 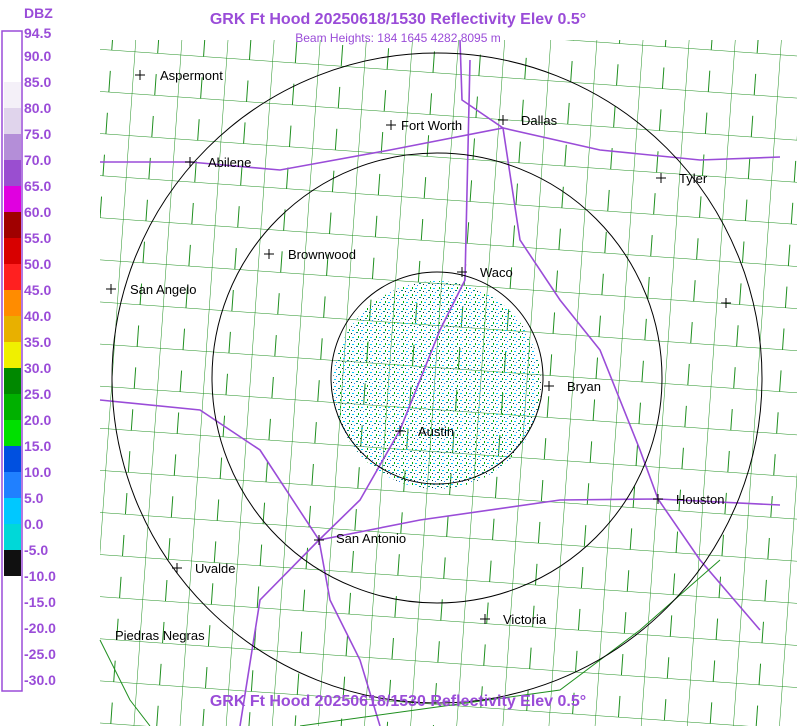 I want to click on city-label: Uvalde, so click(x=215, y=568).